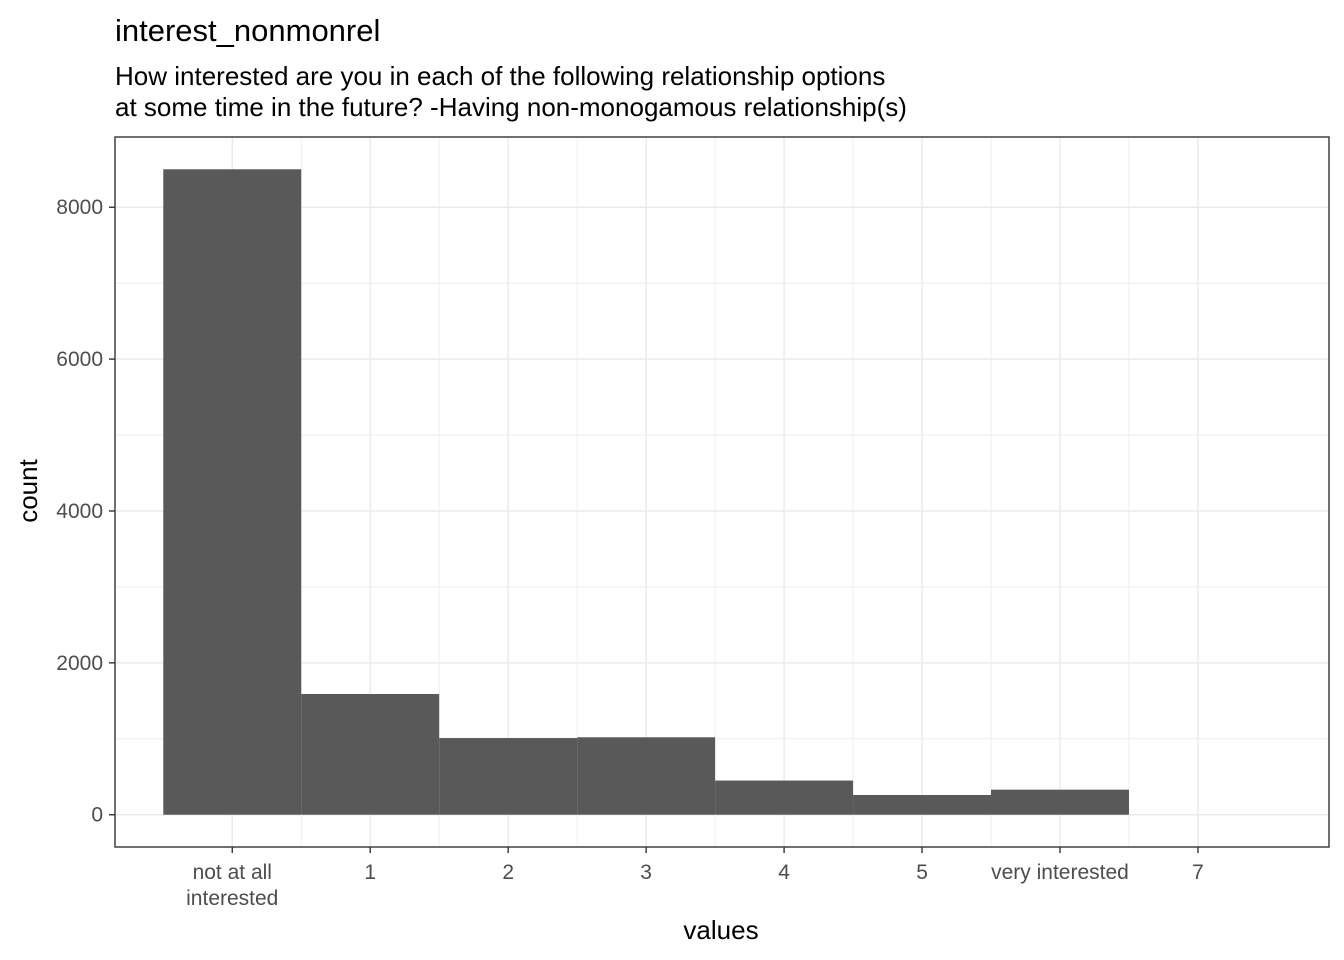 This screenshot has width=1344, height=960. What do you see at coordinates (232, 872) in the screenshot?
I see `x-tick-label-0-0: not at all` at bounding box center [232, 872].